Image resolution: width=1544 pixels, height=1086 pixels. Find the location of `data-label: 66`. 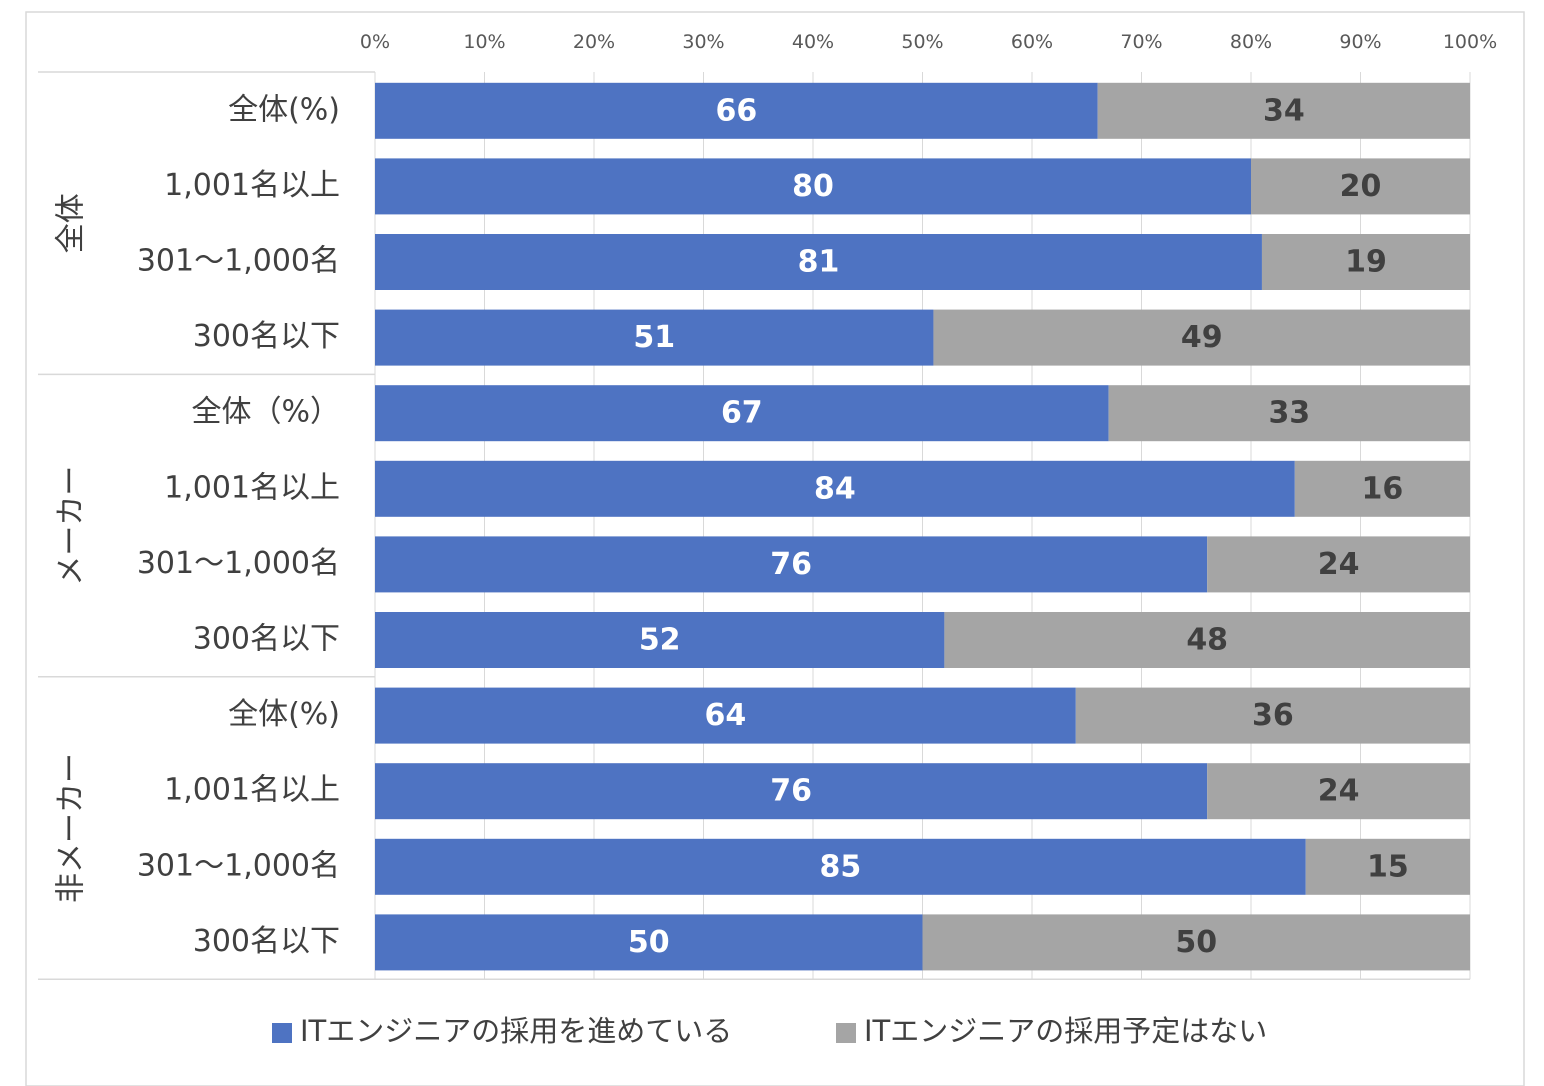

data-label: 66 is located at coordinates (736, 110).